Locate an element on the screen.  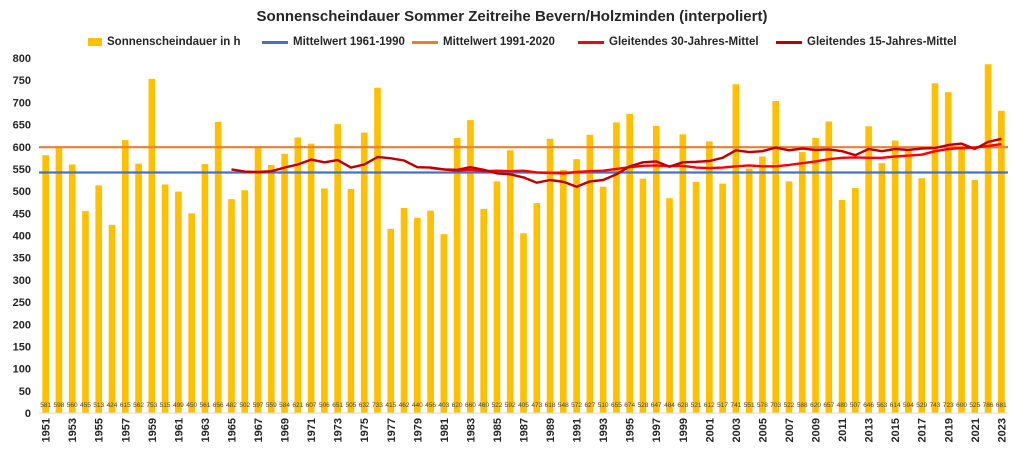
x-tick-label: 2021 is located at coordinates (976, 430).